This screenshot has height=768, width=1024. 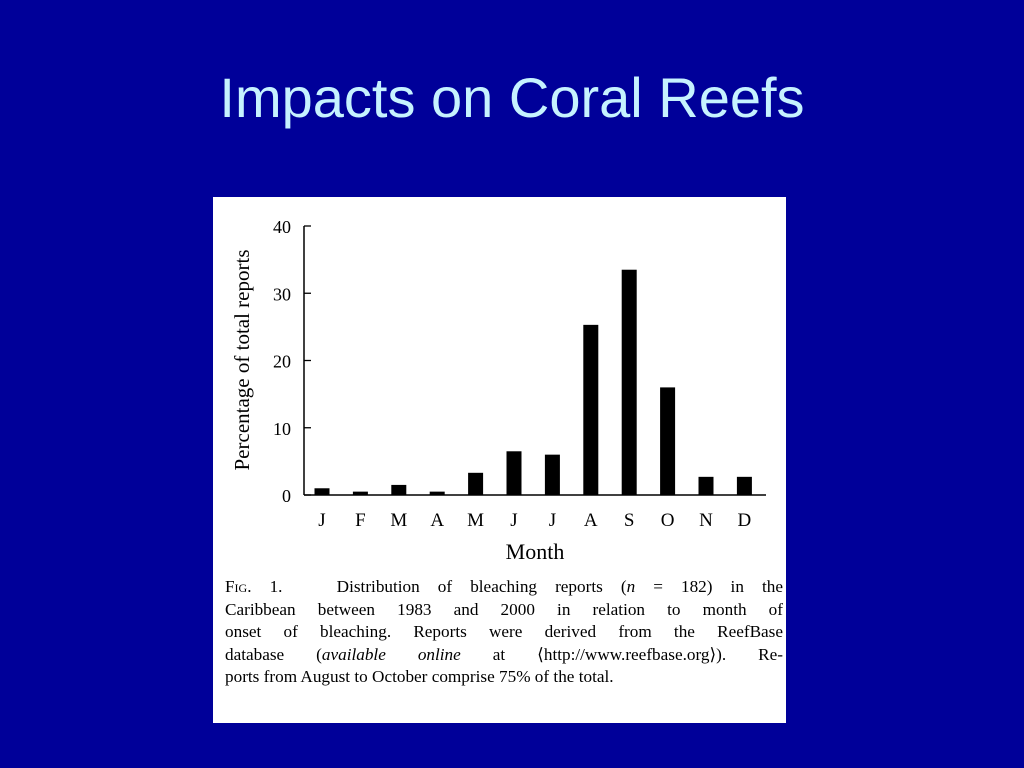 What do you see at coordinates (282, 294) in the screenshot?
I see `y-tick-label: 30` at bounding box center [282, 294].